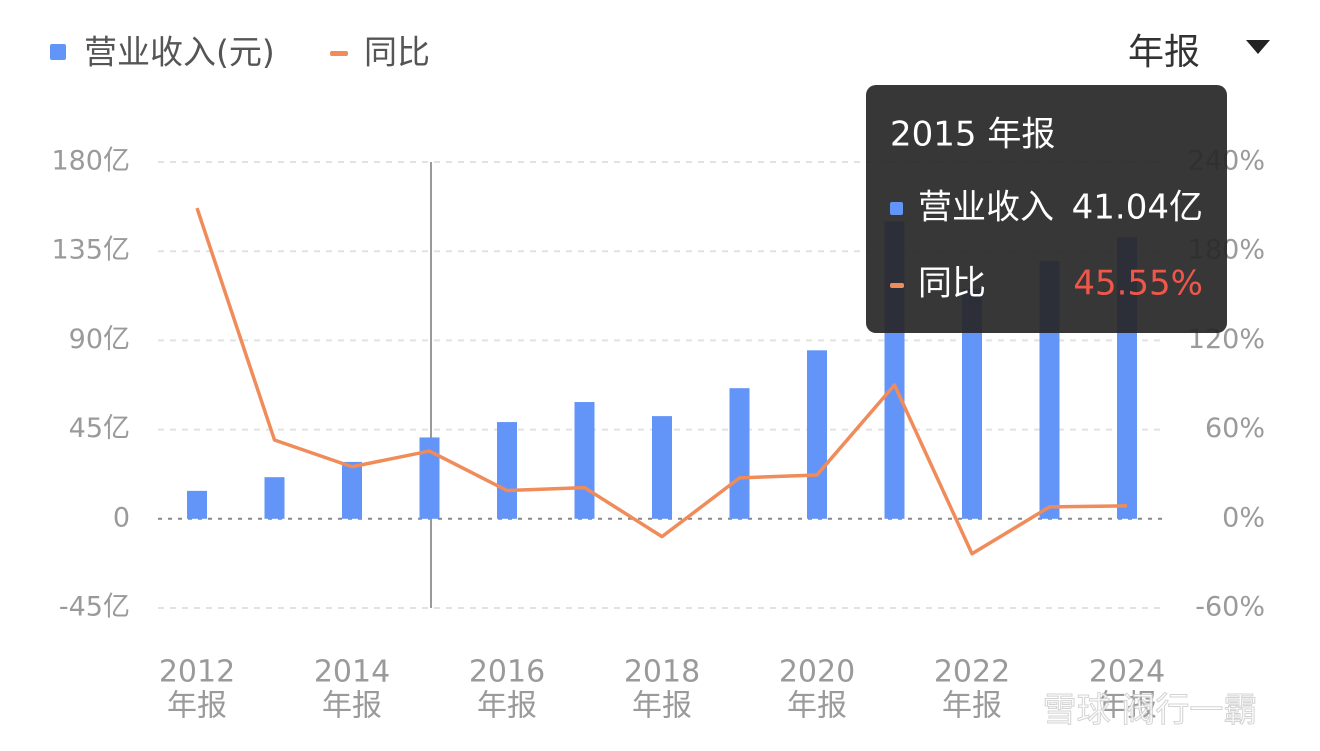 This screenshot has width=1320, height=751. I want to click on y-tick-label: 45亿, so click(99, 428).